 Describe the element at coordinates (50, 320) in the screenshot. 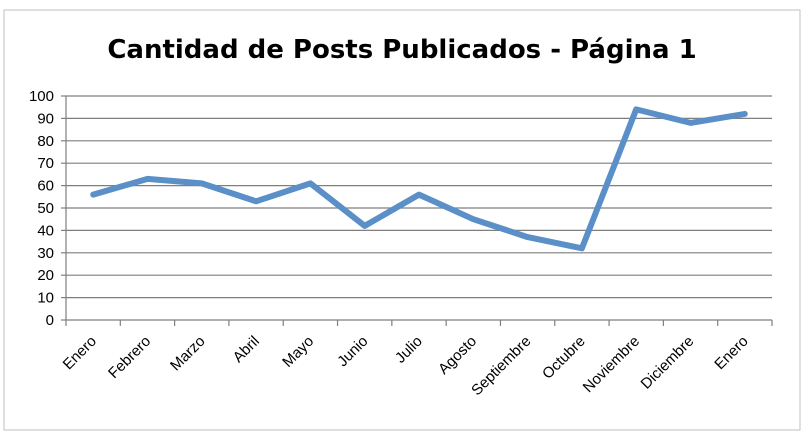

I see `y-tick-label: 0` at that location.